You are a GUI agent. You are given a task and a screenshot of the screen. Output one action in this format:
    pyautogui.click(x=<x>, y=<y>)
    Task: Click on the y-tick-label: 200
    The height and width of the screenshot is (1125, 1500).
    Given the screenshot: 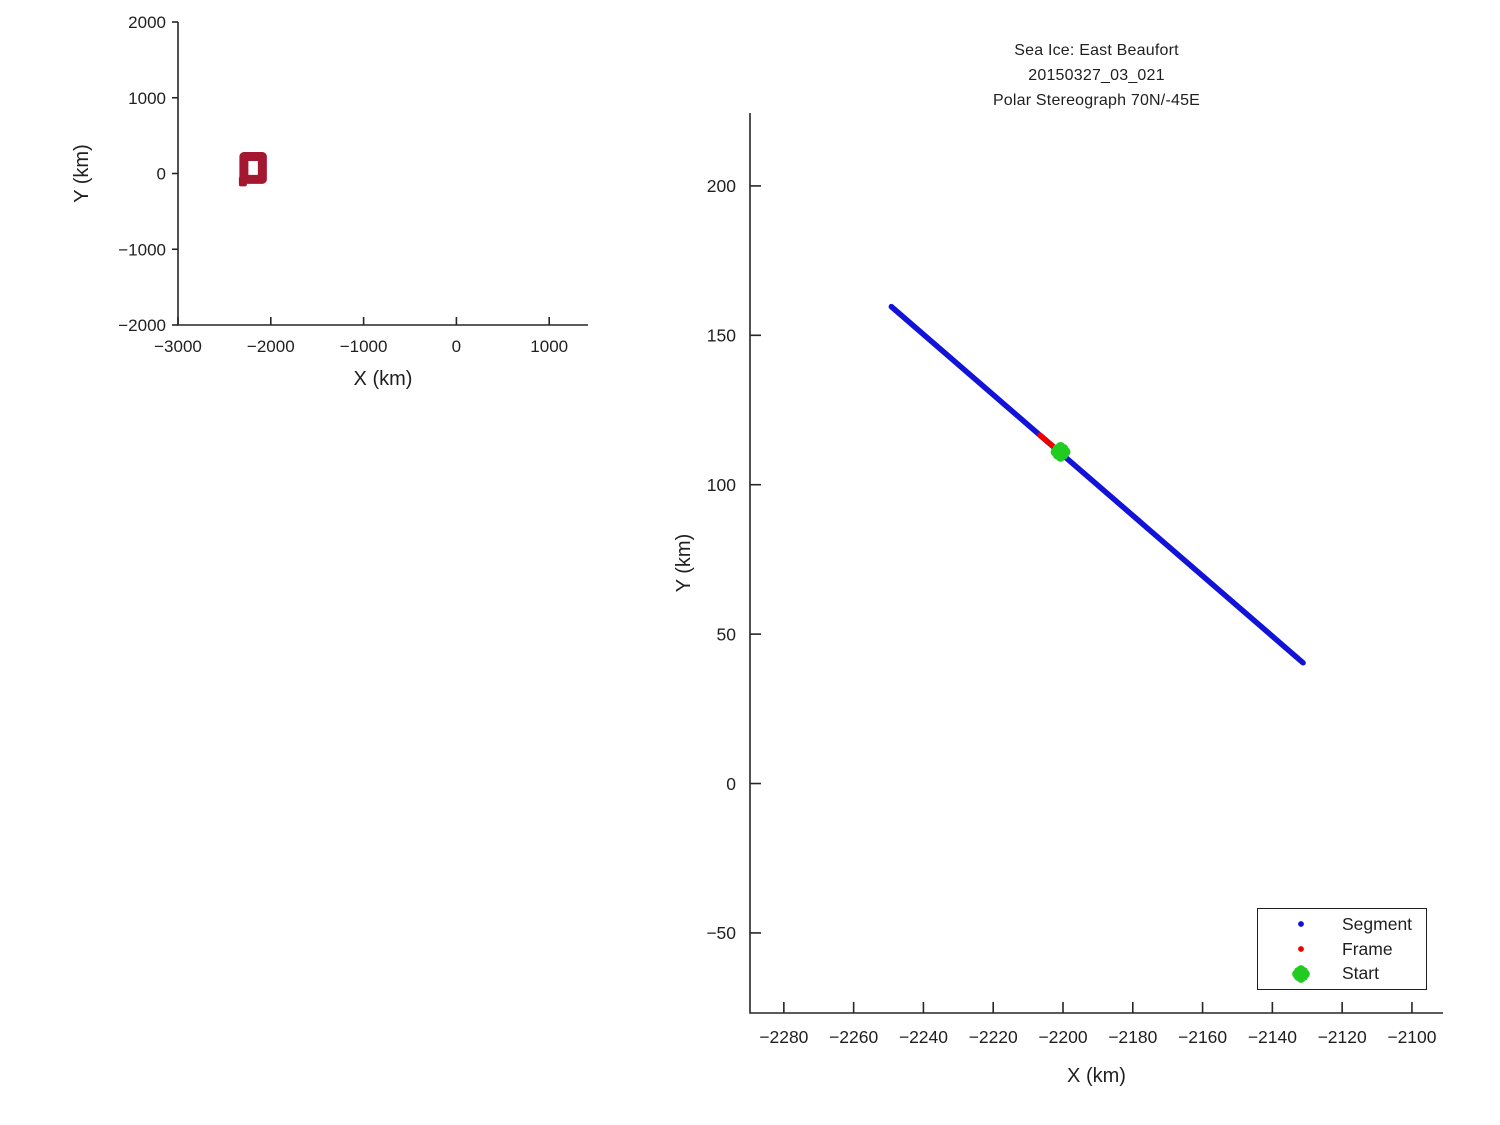 What is the action you would take?
    pyautogui.click(x=721, y=186)
    